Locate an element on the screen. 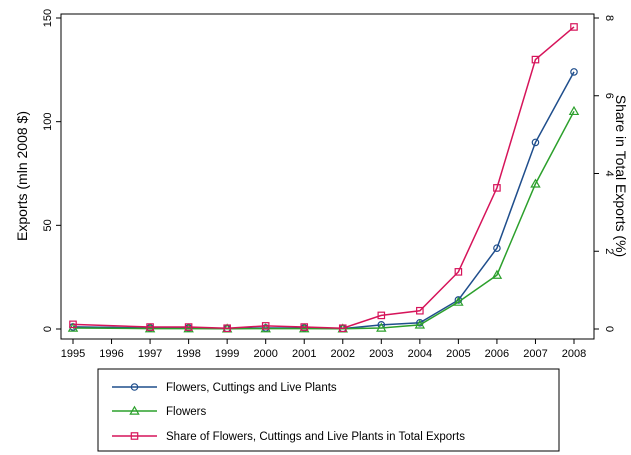  y-tick-label-right: 4 is located at coordinates (609, 173).